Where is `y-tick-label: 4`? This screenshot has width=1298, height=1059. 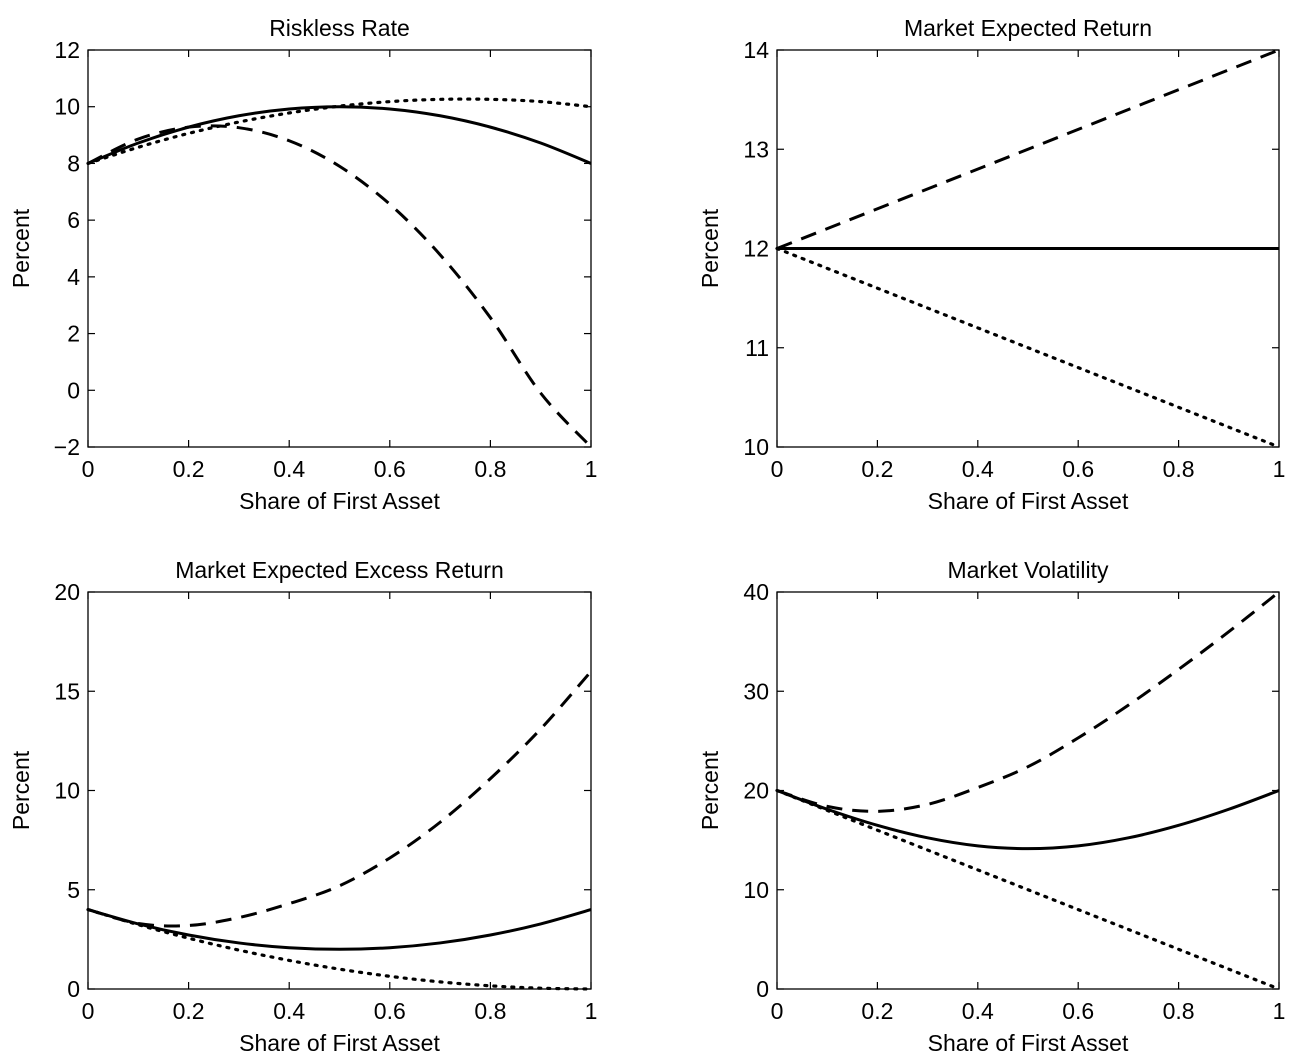 y-tick-label: 4 is located at coordinates (73, 277).